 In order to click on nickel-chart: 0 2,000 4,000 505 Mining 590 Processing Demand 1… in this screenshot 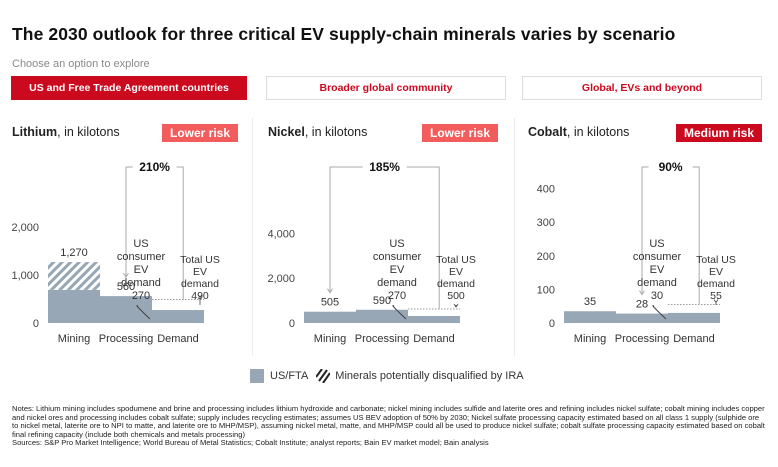, I will do `click(372, 252)`.